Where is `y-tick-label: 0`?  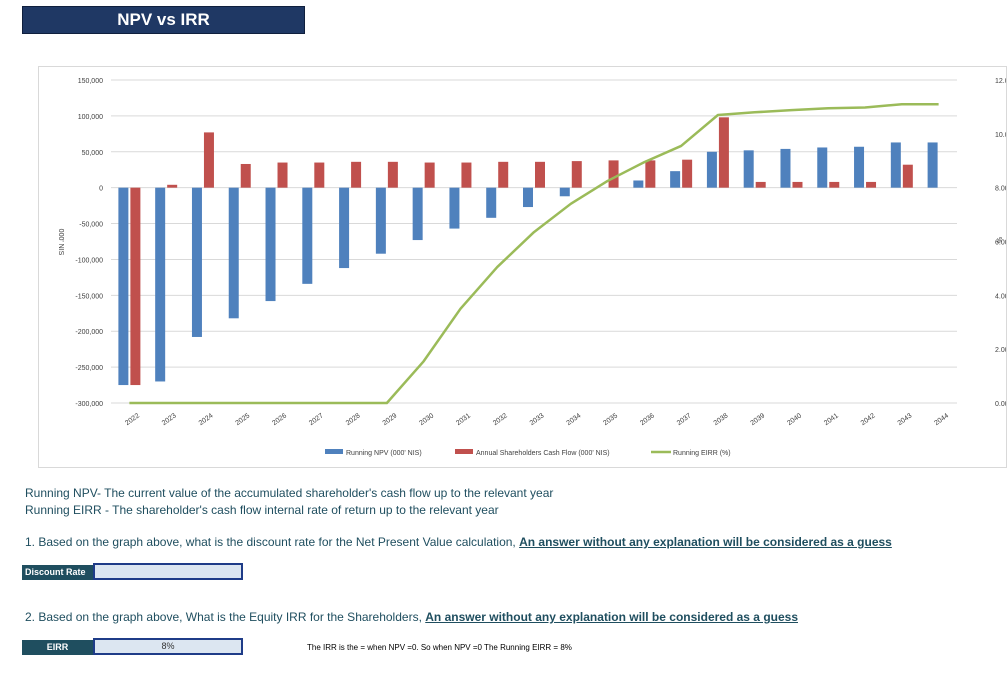
y-tick-label: 0 is located at coordinates (101, 189).